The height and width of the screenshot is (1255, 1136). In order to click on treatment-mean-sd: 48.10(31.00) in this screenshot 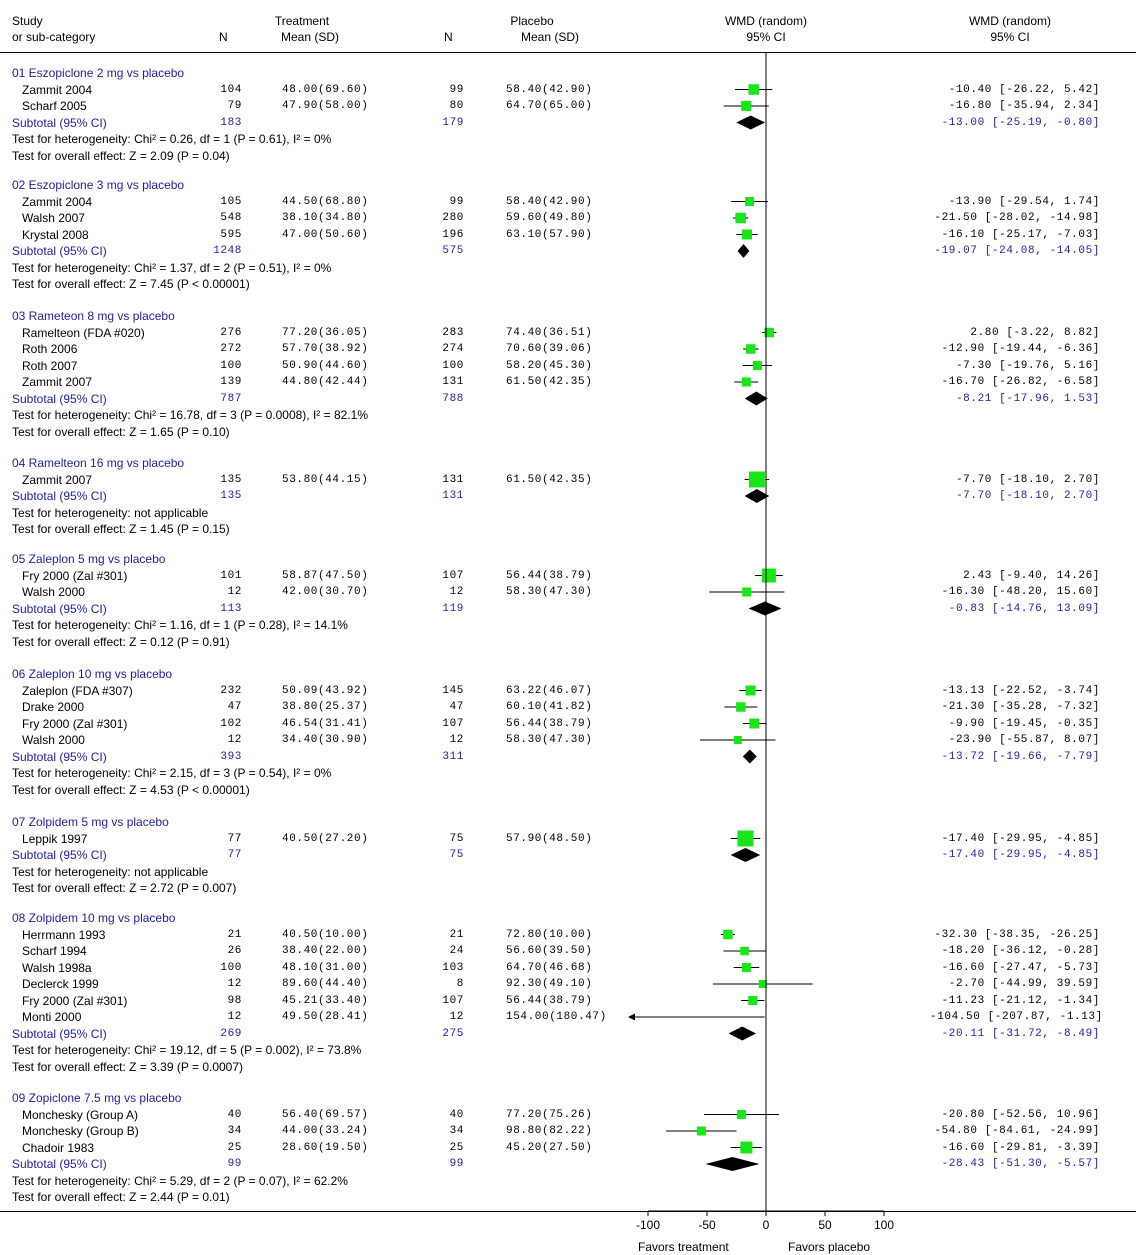, I will do `click(325, 967)`.